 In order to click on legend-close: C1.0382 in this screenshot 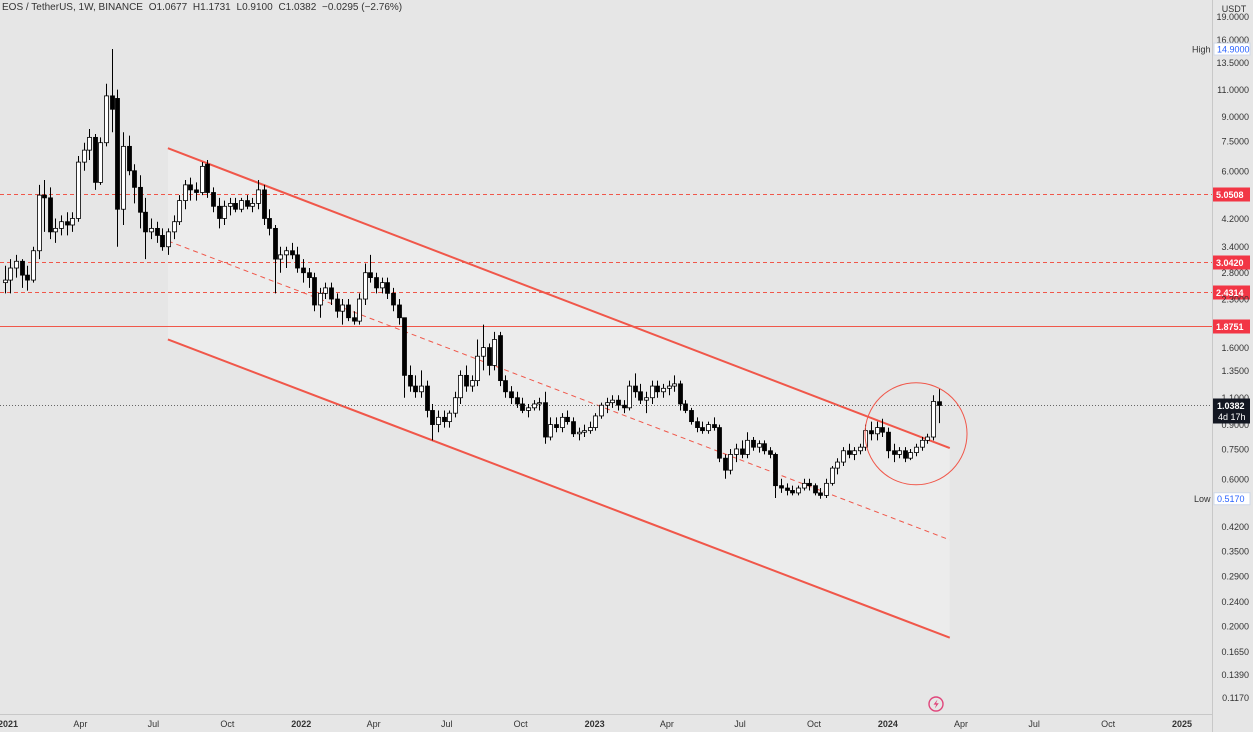, I will do `click(297, 7)`.